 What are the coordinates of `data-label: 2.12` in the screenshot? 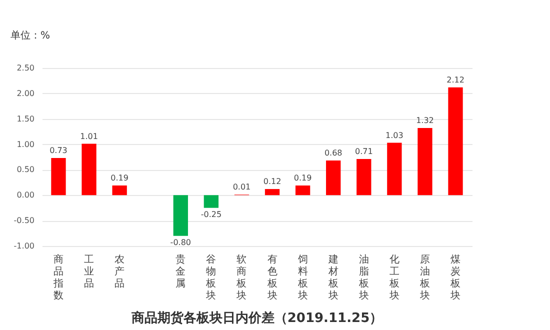 It's located at (455, 79).